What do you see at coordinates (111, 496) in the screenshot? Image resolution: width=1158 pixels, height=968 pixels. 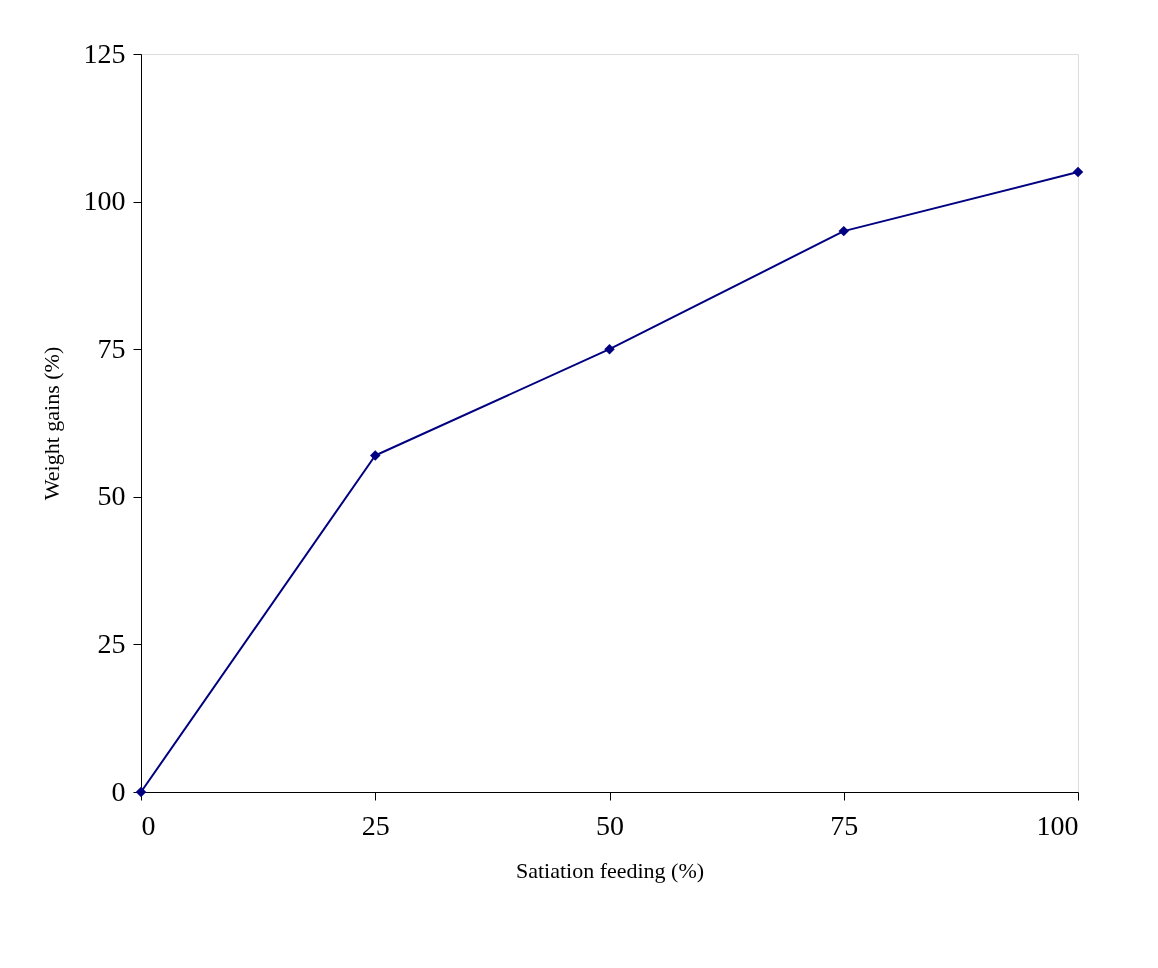 I see `y-tick-label: 50` at bounding box center [111, 496].